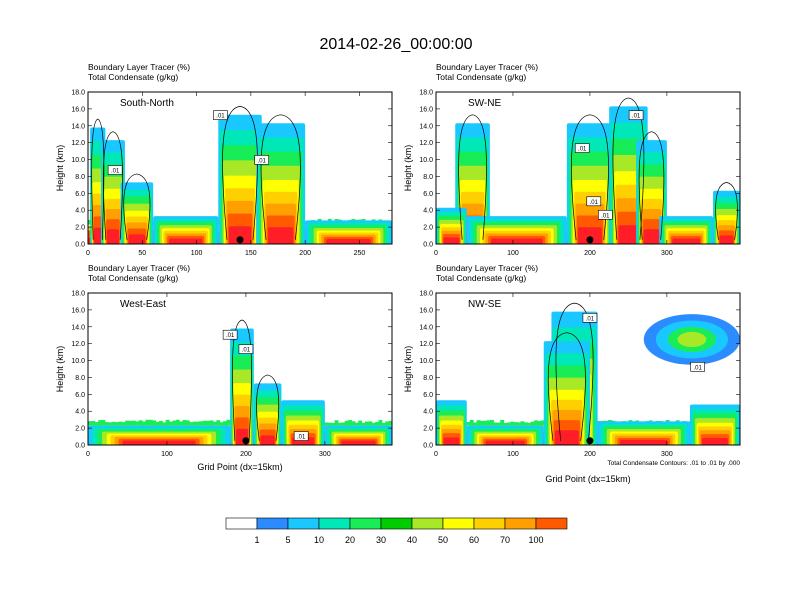 The height and width of the screenshot is (612, 792). What do you see at coordinates (484, 103) in the screenshot?
I see `cross-section-name: SW-NE` at bounding box center [484, 103].